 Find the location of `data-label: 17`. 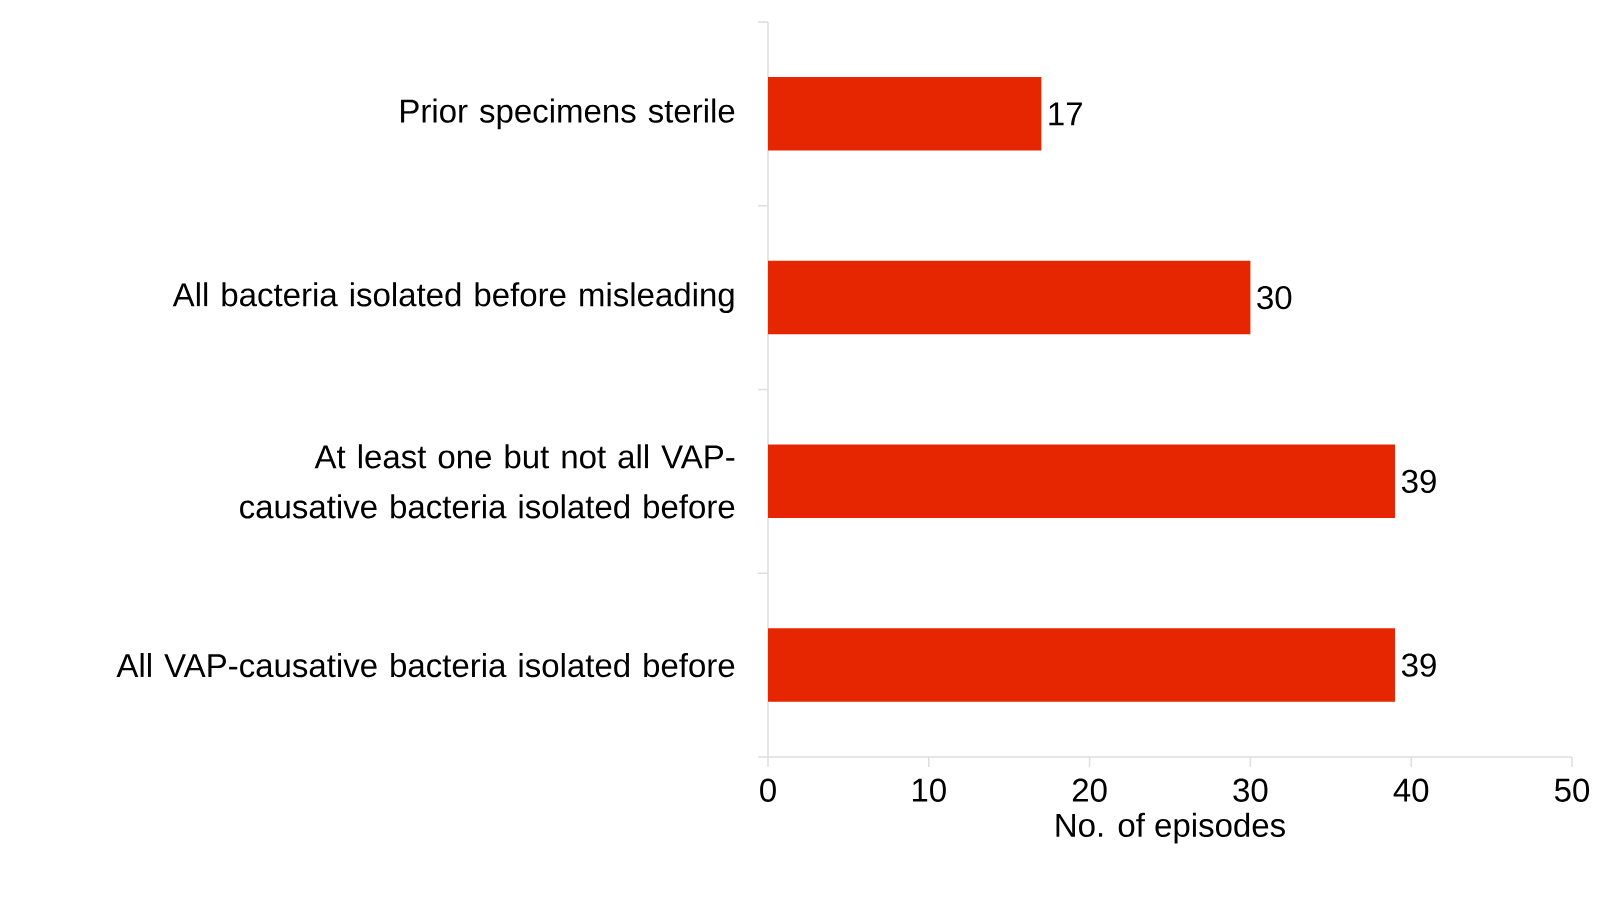

data-label: 17 is located at coordinates (1065, 114).